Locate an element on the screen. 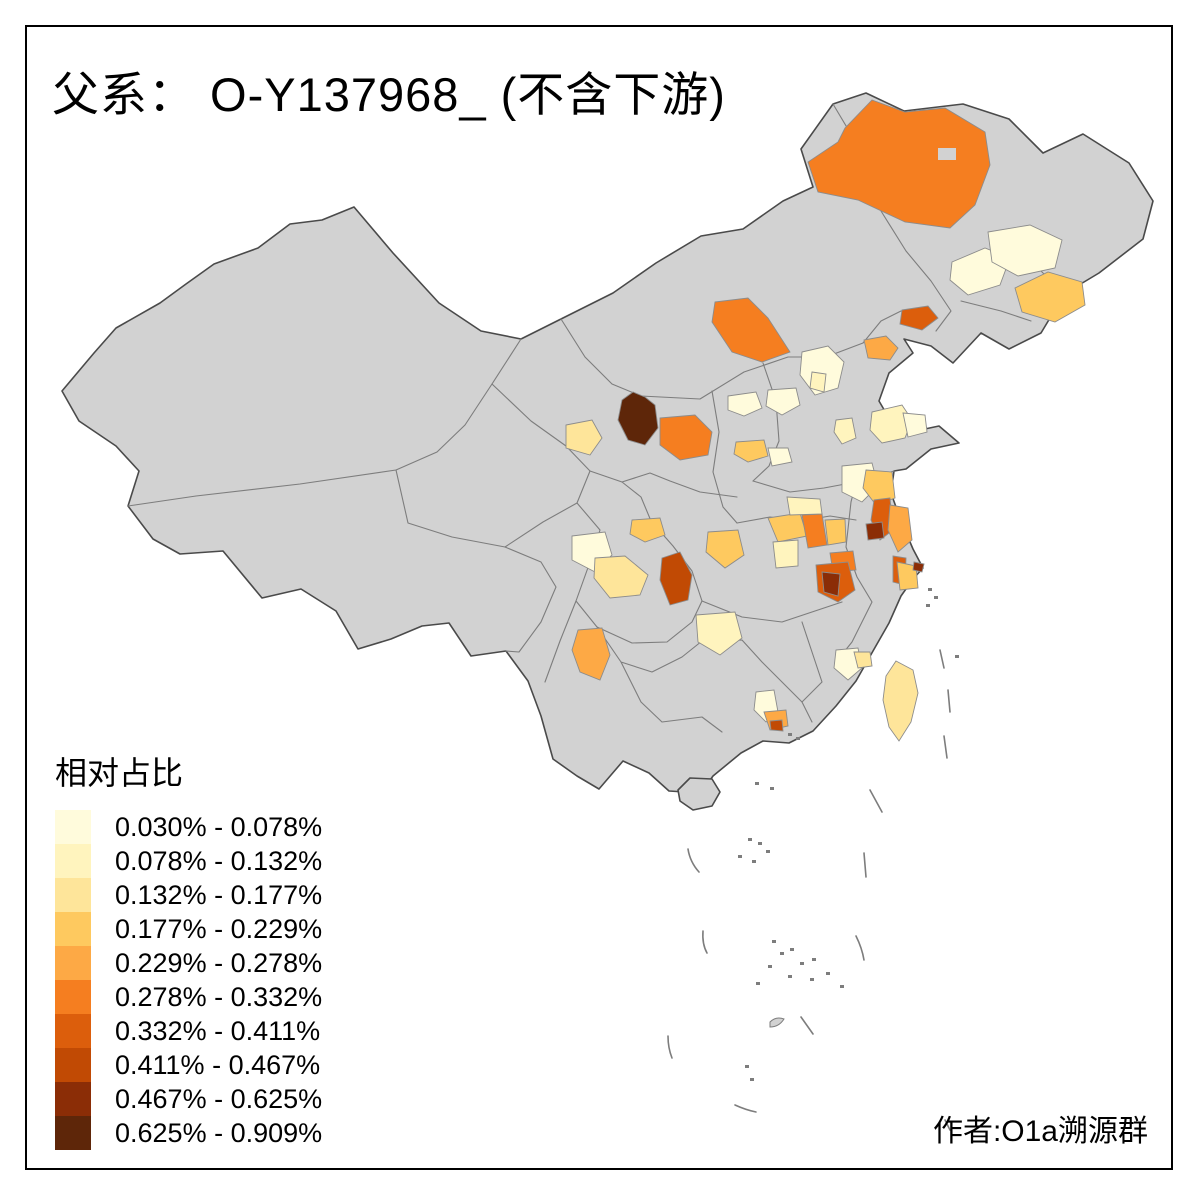  region-inner-mongolia-central is located at coordinates (751, 330).